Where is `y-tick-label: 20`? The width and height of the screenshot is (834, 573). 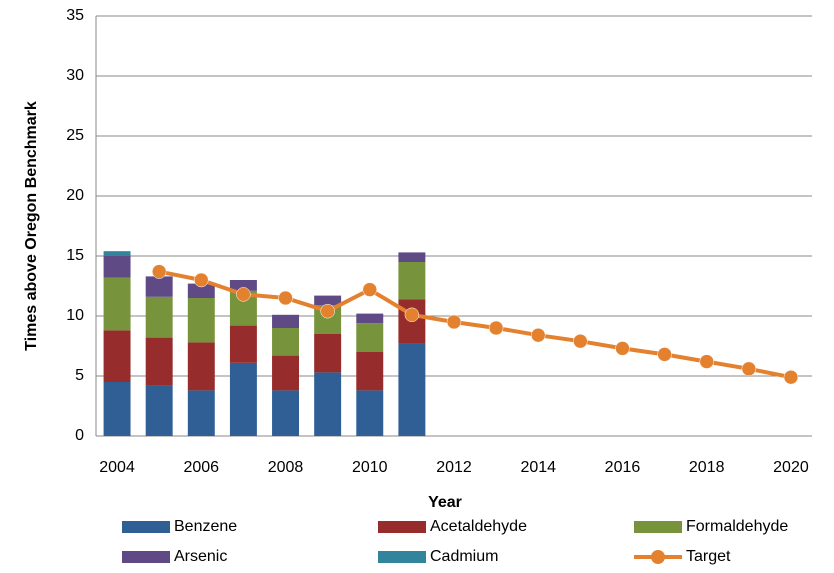
y-tick-label: 20 is located at coordinates (75, 195).